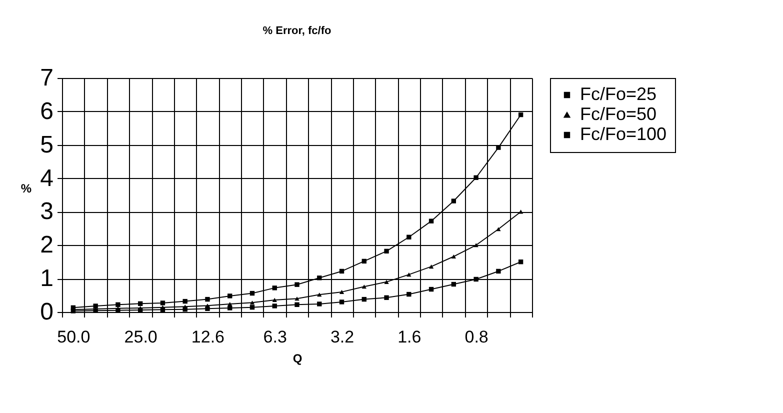  What do you see at coordinates (47, 278) in the screenshot?
I see `y-tick-label: 1` at bounding box center [47, 278].